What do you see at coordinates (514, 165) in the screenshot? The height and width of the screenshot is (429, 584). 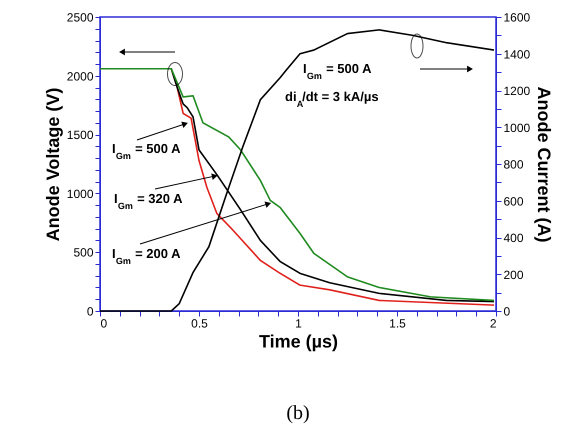 I see `y2-tick-label: 800` at bounding box center [514, 165].